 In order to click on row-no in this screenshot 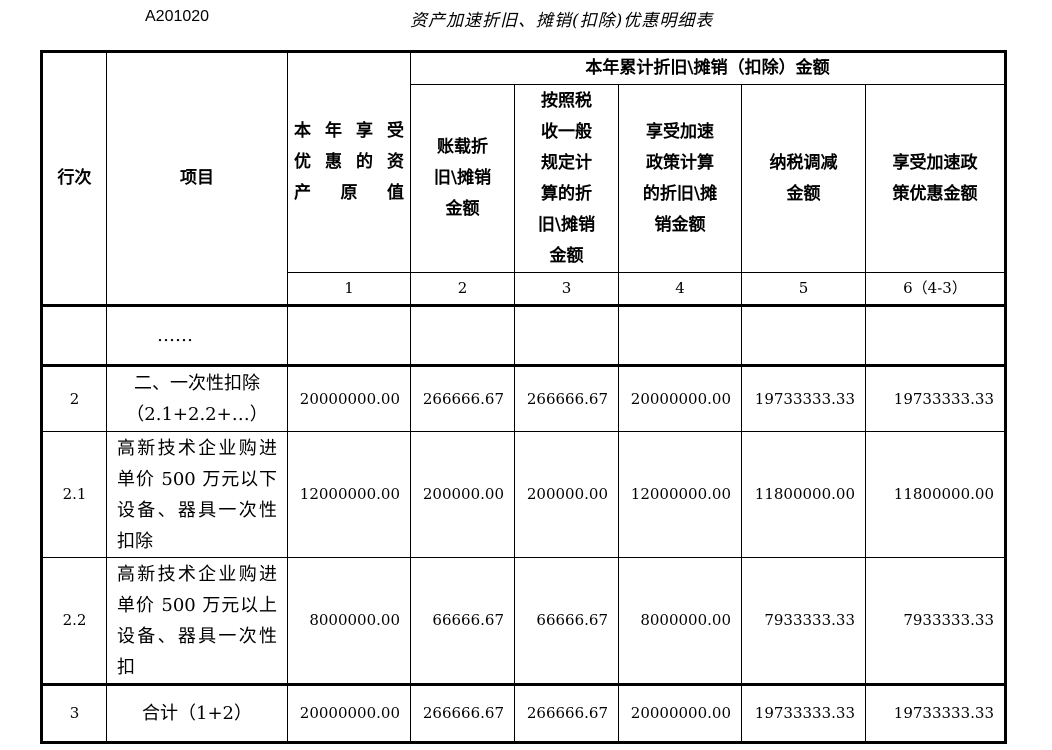, I will do `click(74, 335)`.